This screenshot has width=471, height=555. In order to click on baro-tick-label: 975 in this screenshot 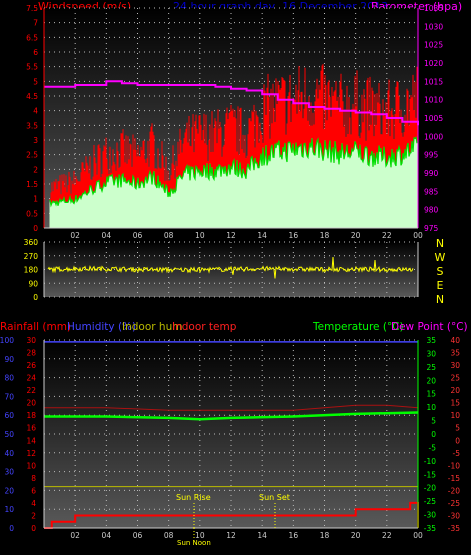, I will do `click(431, 228)`.